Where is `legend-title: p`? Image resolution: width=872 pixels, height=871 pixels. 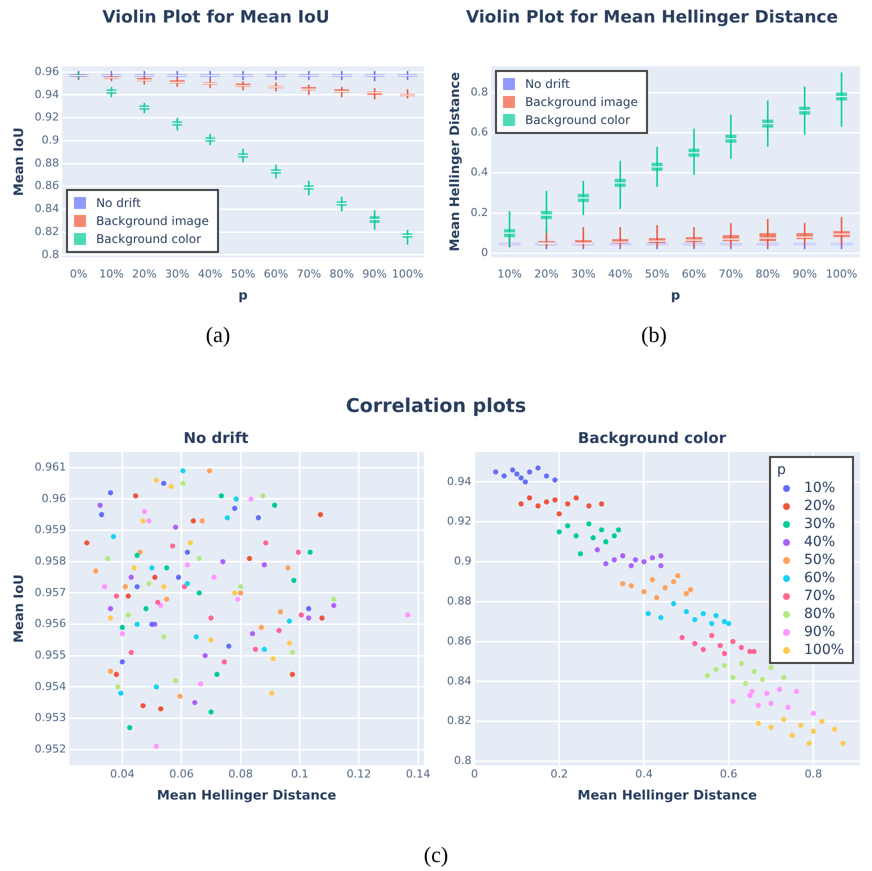
legend-title: p is located at coordinates (782, 470).